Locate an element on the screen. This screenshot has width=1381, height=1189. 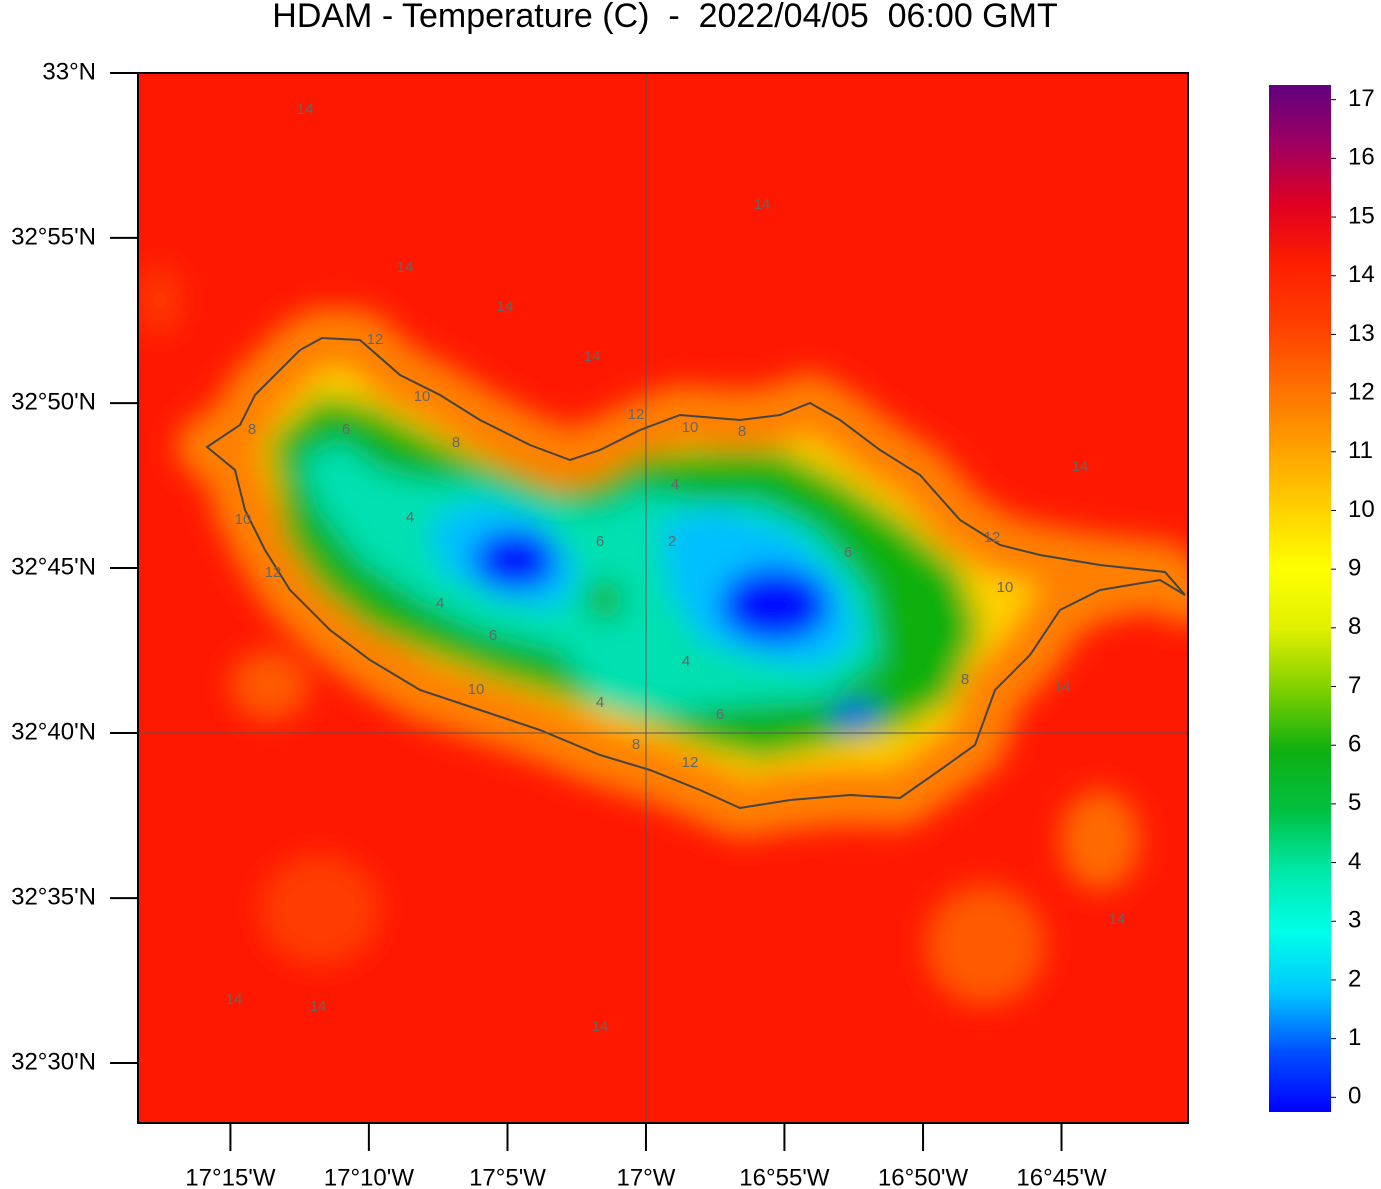
colorbar is located at coordinates (1300, 598).